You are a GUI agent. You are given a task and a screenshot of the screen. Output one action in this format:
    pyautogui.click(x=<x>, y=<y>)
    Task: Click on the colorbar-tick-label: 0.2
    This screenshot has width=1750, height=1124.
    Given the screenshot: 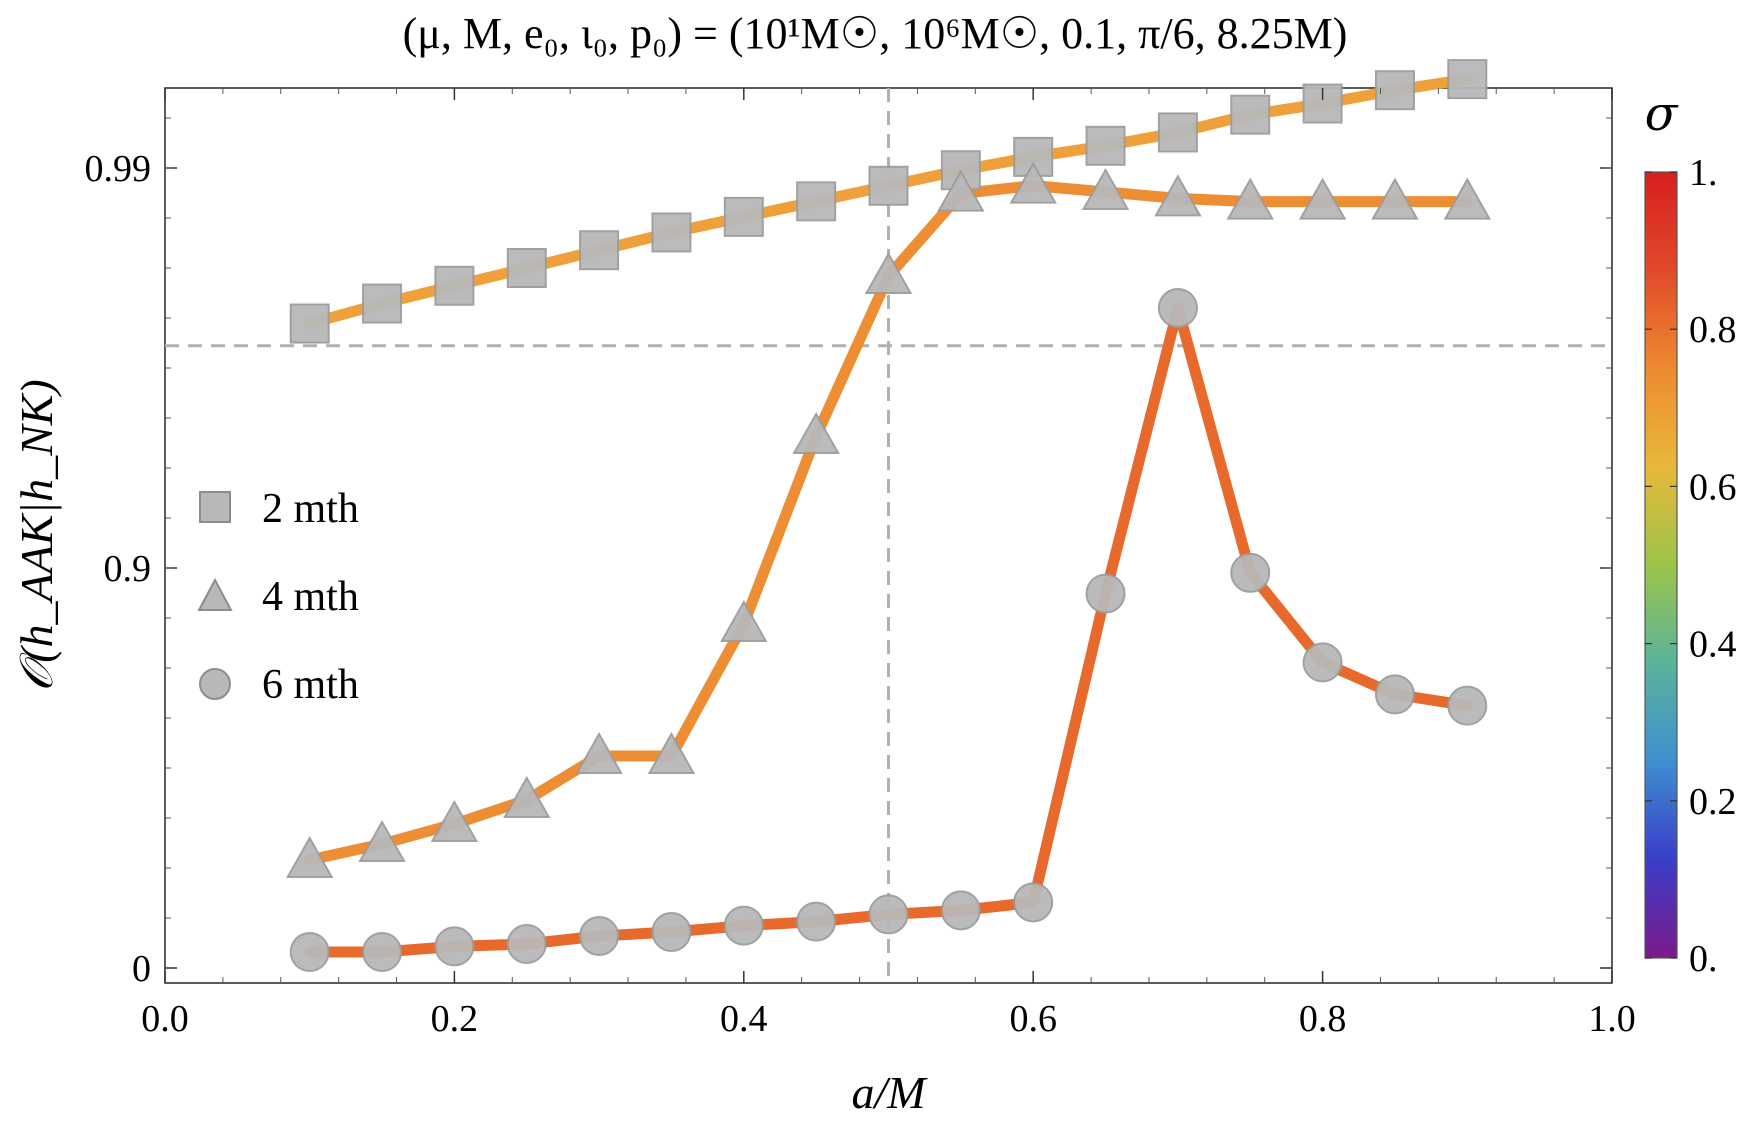 What is the action you would take?
    pyautogui.click(x=1713, y=802)
    